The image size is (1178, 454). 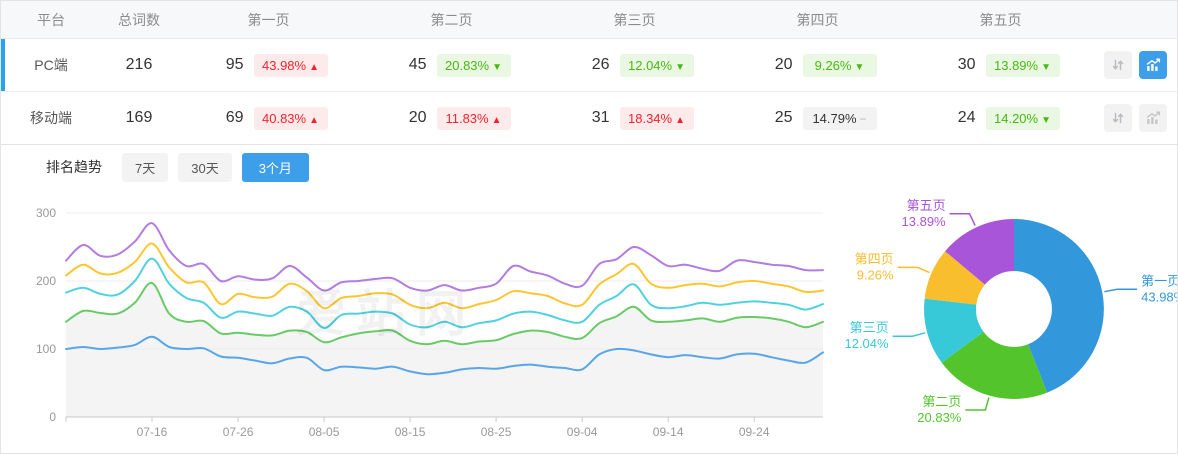 I want to click on page1-cell: 69 40.83% ▲, so click(x=268, y=118).